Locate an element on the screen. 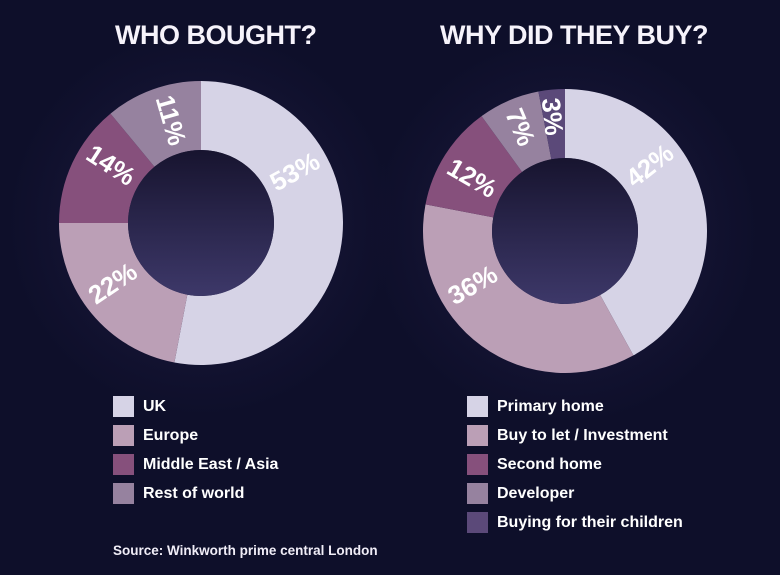  legend-item-developer: Developer is located at coordinates (575, 493).